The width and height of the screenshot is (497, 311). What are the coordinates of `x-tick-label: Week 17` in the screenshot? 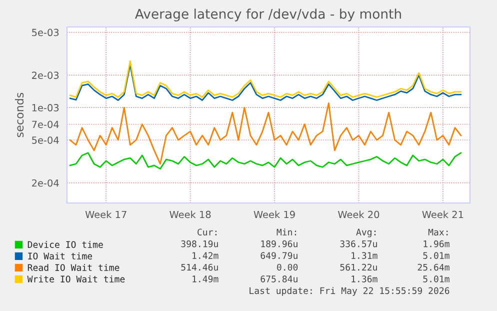 It's located at (105, 214).